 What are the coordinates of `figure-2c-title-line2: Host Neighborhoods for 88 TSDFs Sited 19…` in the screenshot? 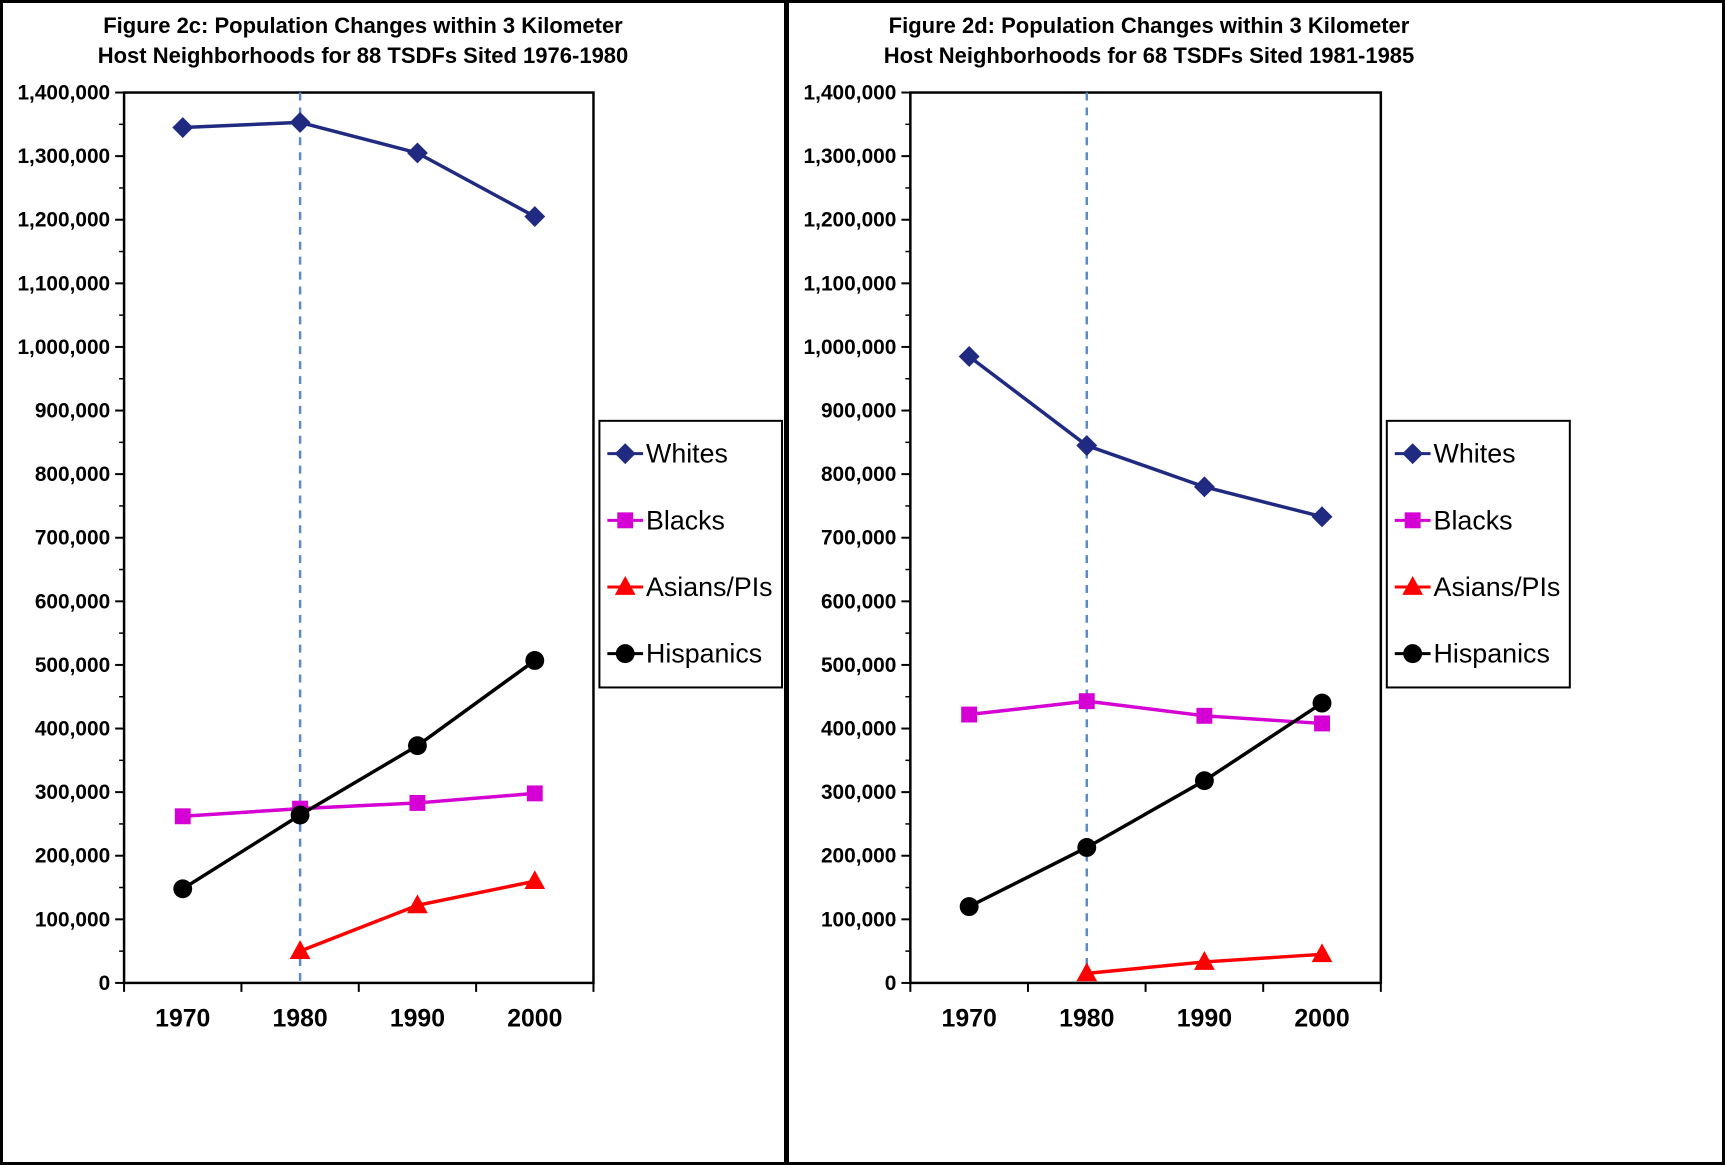 It's located at (363, 55).